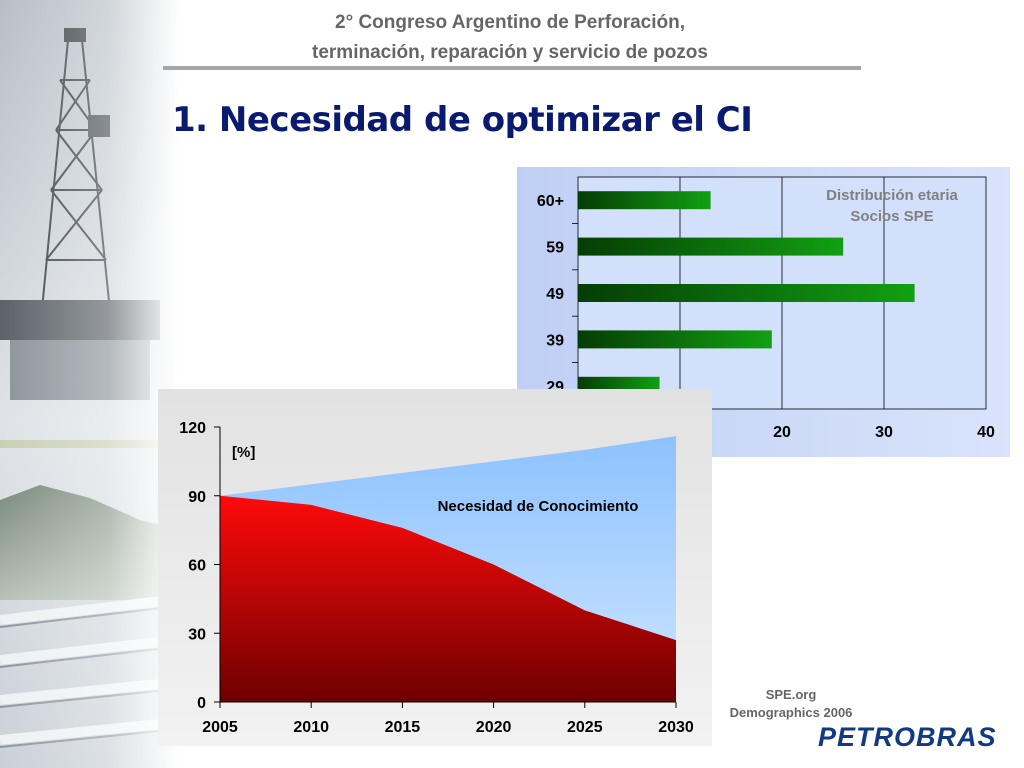 The width and height of the screenshot is (1024, 768). Describe the element at coordinates (644, 200) in the screenshot. I see `bar-60+` at that location.